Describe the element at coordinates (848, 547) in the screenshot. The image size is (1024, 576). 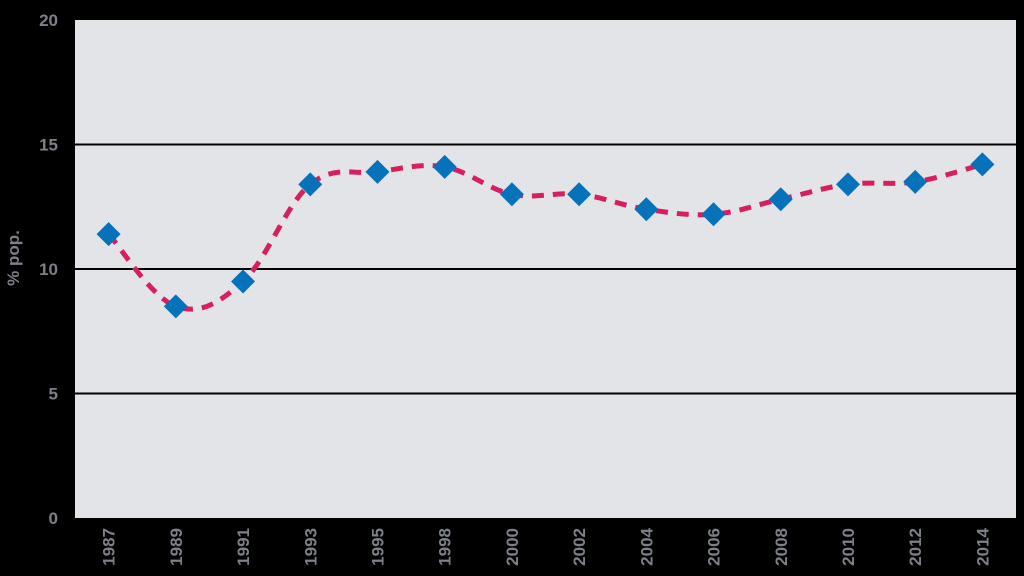
I see `x-tick-label: 2010` at that location.